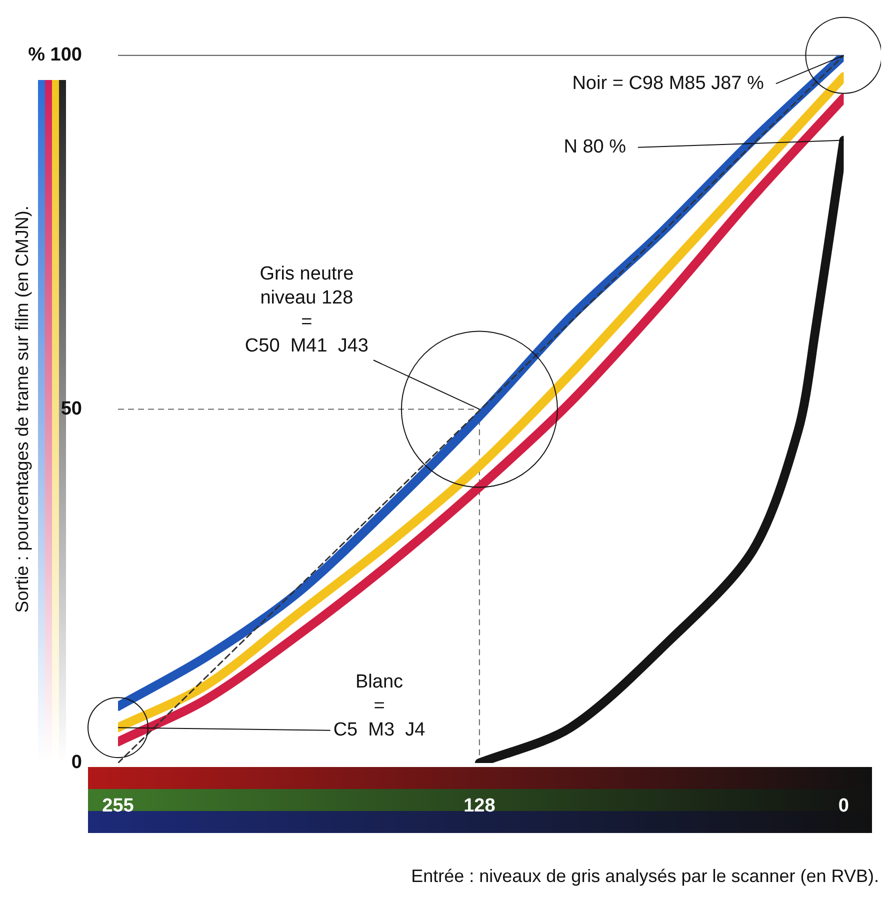 The height and width of the screenshot is (900, 889). Describe the element at coordinates (645, 876) in the screenshot. I see `x-axis-title: Entrée : niveaux de gris analysés par le scanner (en RVB).` at that location.